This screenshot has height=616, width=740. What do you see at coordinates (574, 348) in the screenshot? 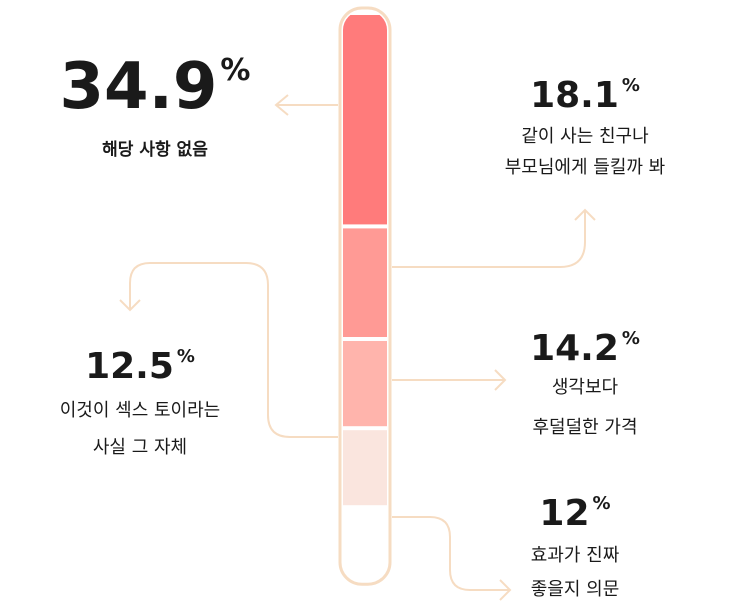
I see `value-number: 14.2` at bounding box center [574, 348].